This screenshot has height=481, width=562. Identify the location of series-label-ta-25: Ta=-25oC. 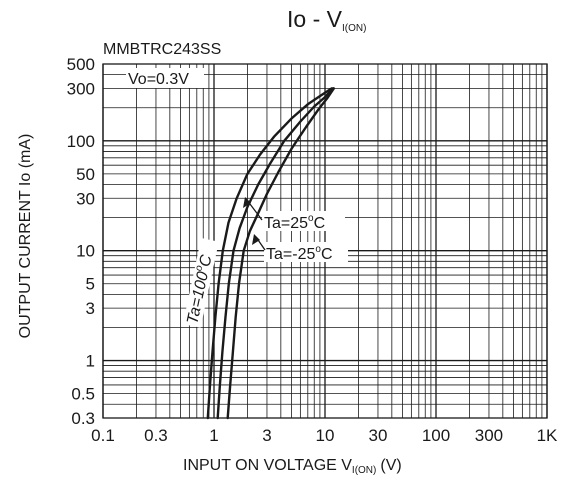
(299, 253).